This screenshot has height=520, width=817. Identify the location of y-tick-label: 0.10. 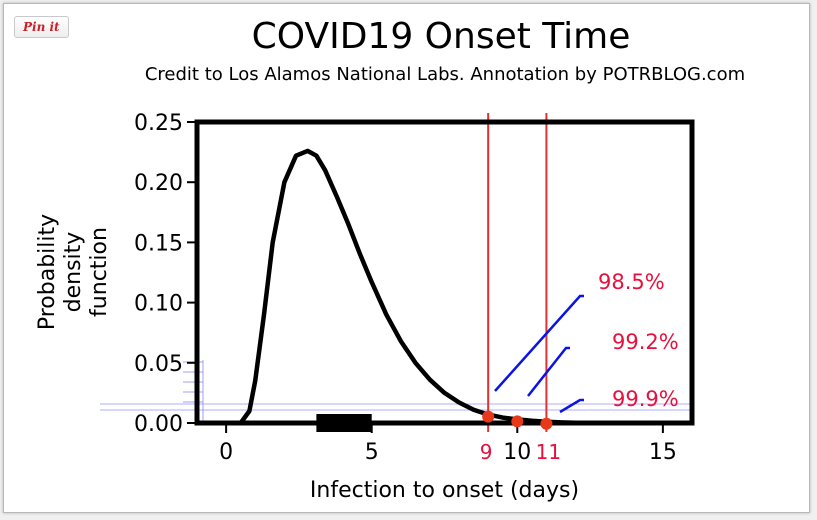
(158, 304).